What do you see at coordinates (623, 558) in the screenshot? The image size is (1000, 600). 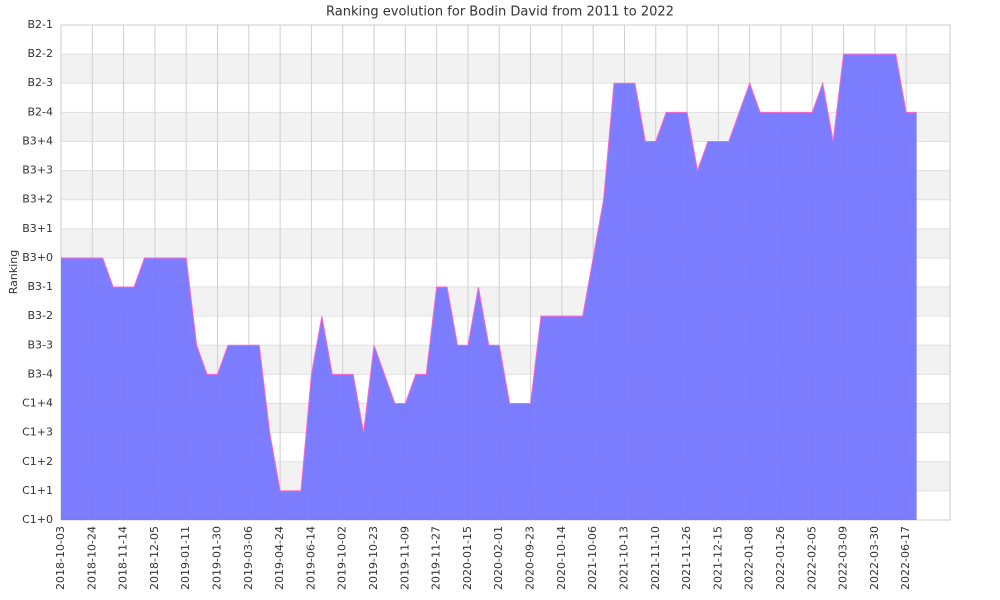 I see `x-tick-label: 2021-10-13` at bounding box center [623, 558].